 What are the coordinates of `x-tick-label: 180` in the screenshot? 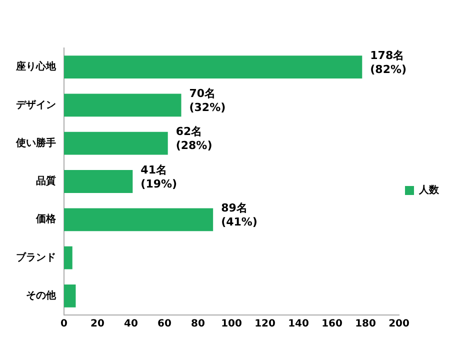 It's located at (365, 324).